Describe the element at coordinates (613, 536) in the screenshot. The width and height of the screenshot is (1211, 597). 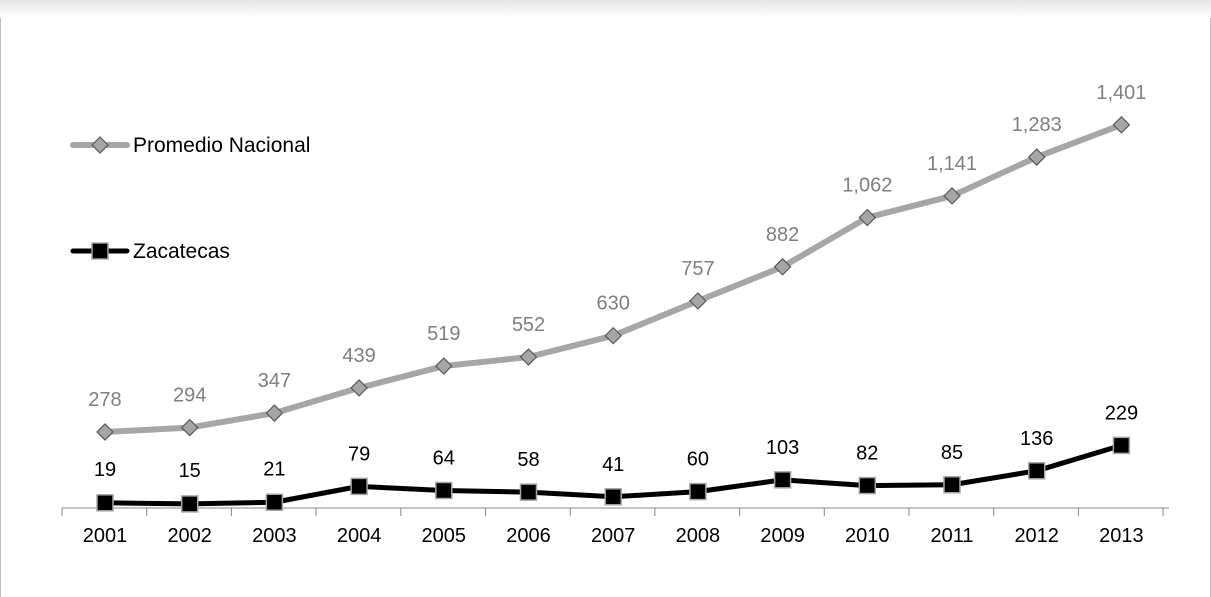
I see `x-tick-label: 2007` at that location.